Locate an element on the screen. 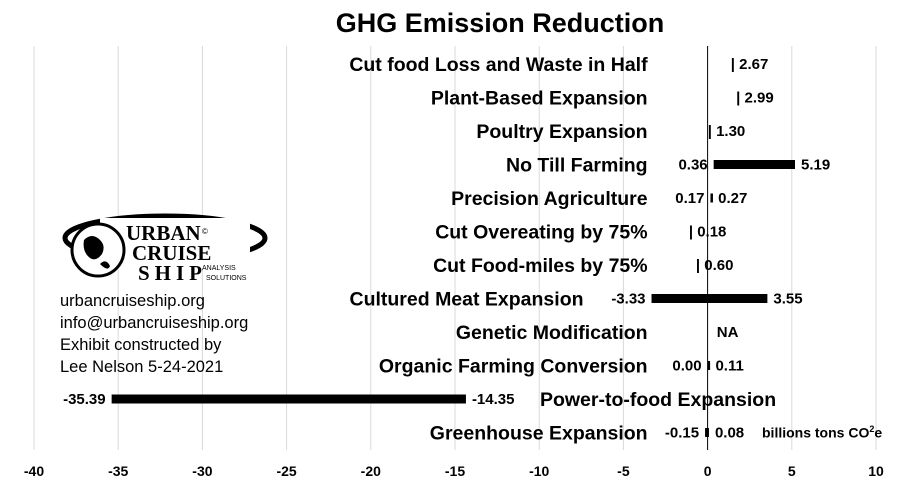 The image size is (923, 490). unit-label: billions tons CO2e is located at coordinates (822, 432).